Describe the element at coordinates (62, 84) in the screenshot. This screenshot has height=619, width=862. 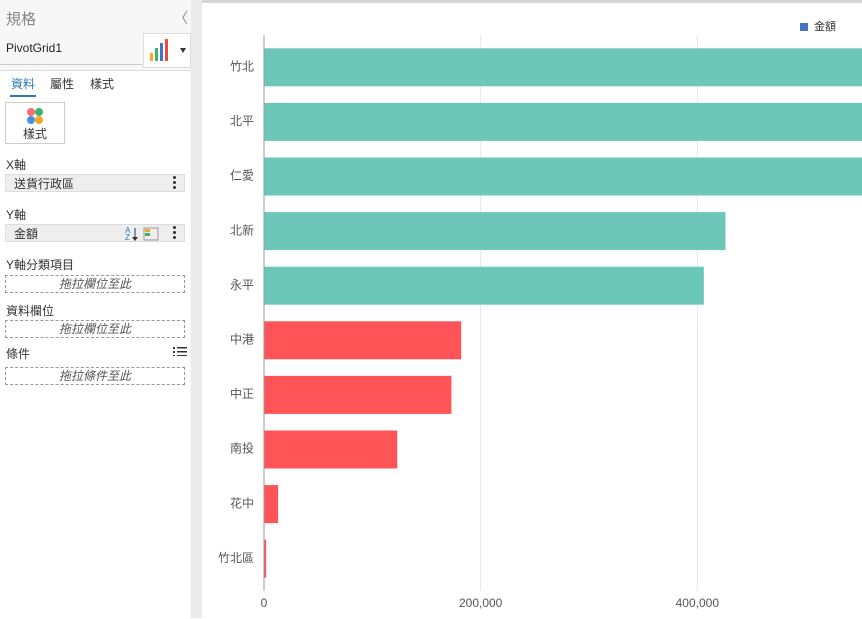
I see `tab: 屬性` at that location.